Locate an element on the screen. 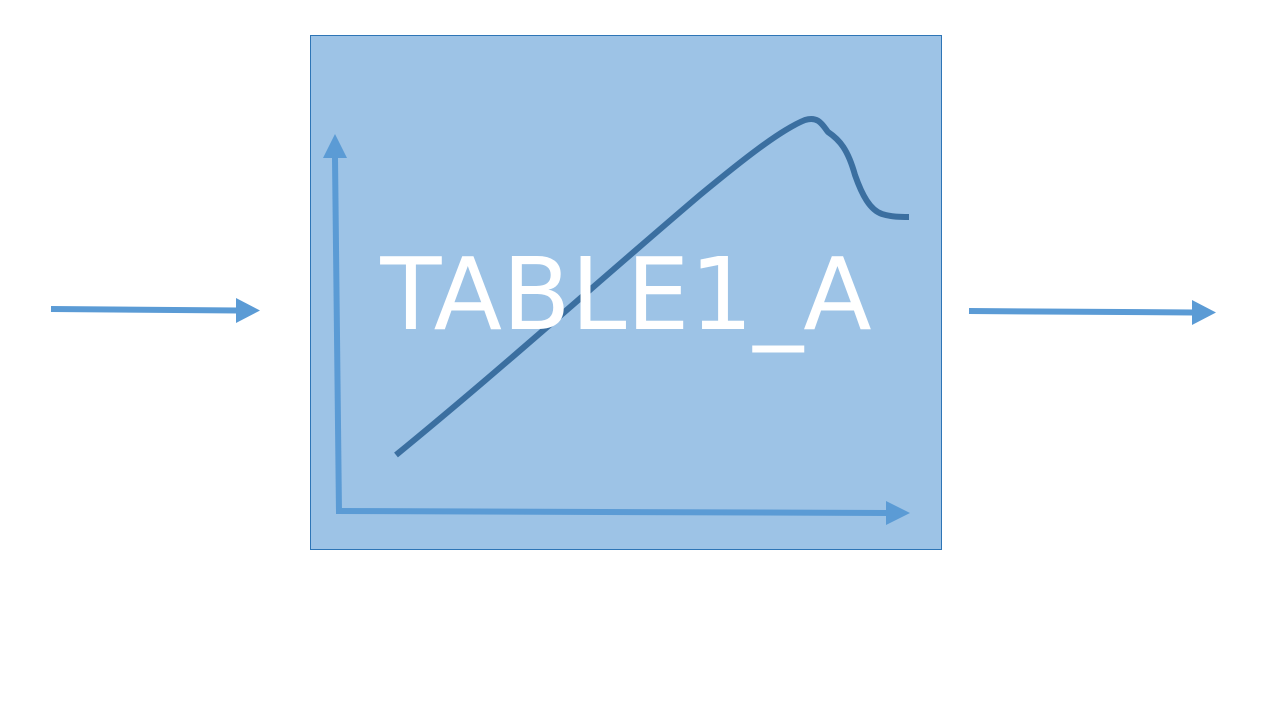  input-arrow is located at coordinates (155, 310).